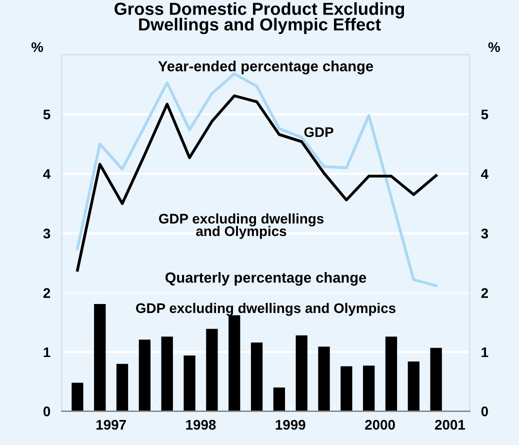 The height and width of the screenshot is (445, 519). Describe the element at coordinates (450, 425) in the screenshot. I see `x-tick-label: 2001` at that location.